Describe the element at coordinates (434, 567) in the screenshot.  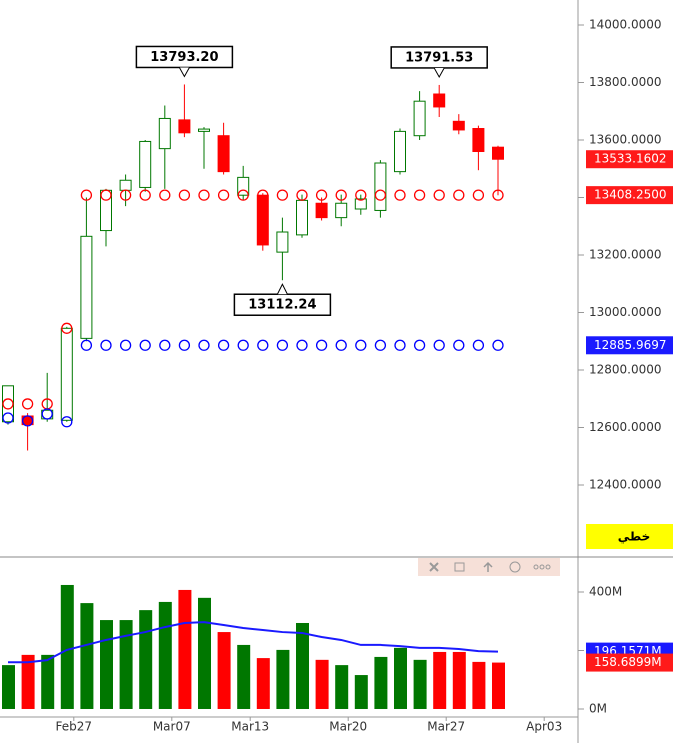
I see `close-icon` at that location.